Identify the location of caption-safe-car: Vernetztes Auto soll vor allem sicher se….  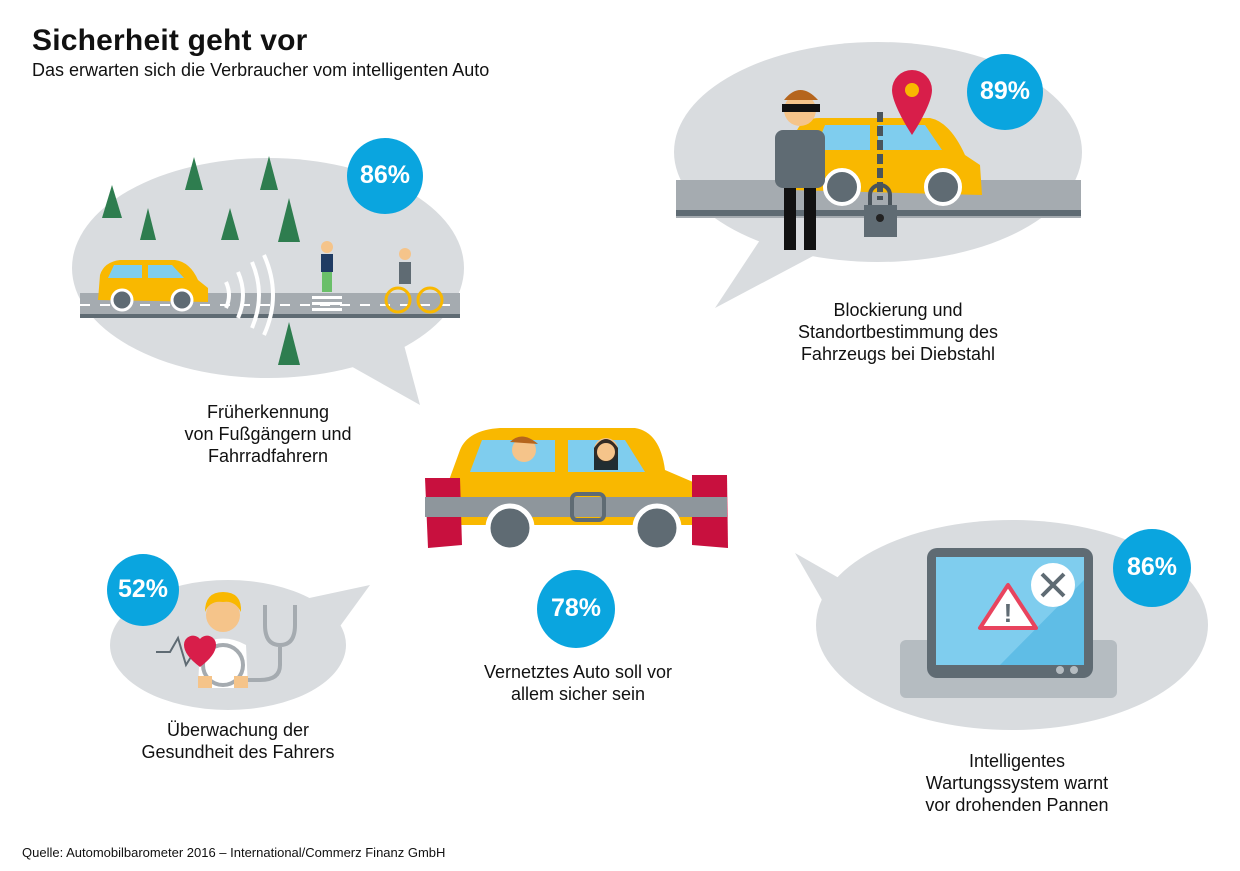
(578, 683).